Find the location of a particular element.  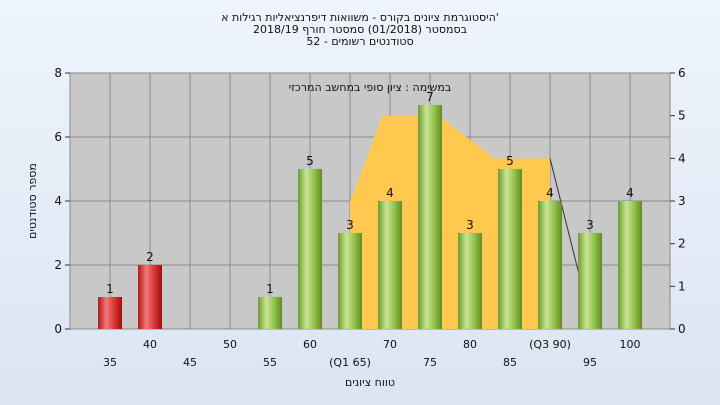

bar-value-label-40: 2 is located at coordinates (150, 257).